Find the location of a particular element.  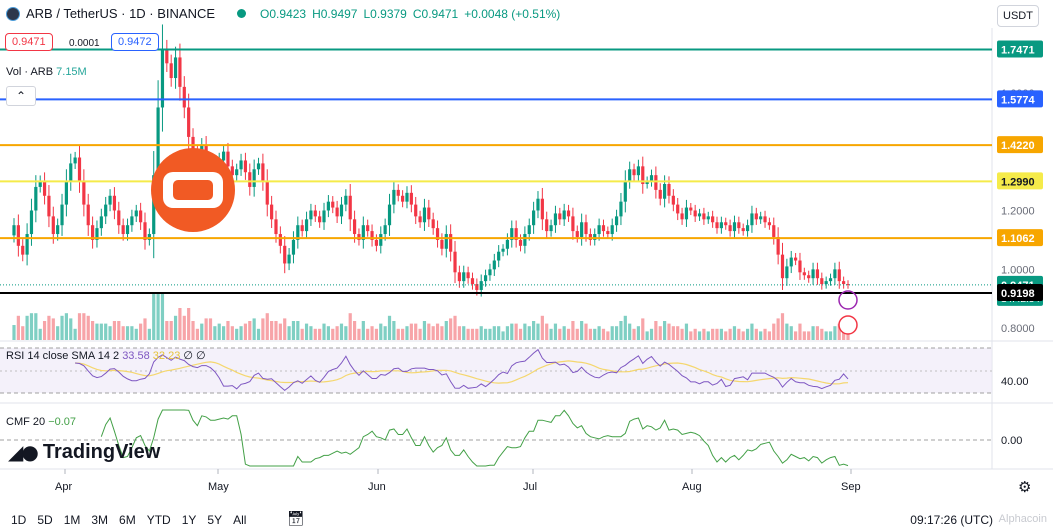

range-5y: 5Y is located at coordinates (215, 520).